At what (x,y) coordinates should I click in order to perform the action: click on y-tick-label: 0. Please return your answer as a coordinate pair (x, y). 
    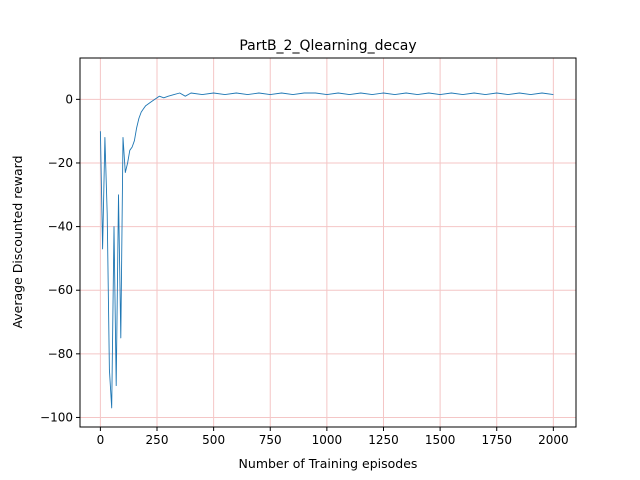
    Looking at the image, I should click on (69, 99).